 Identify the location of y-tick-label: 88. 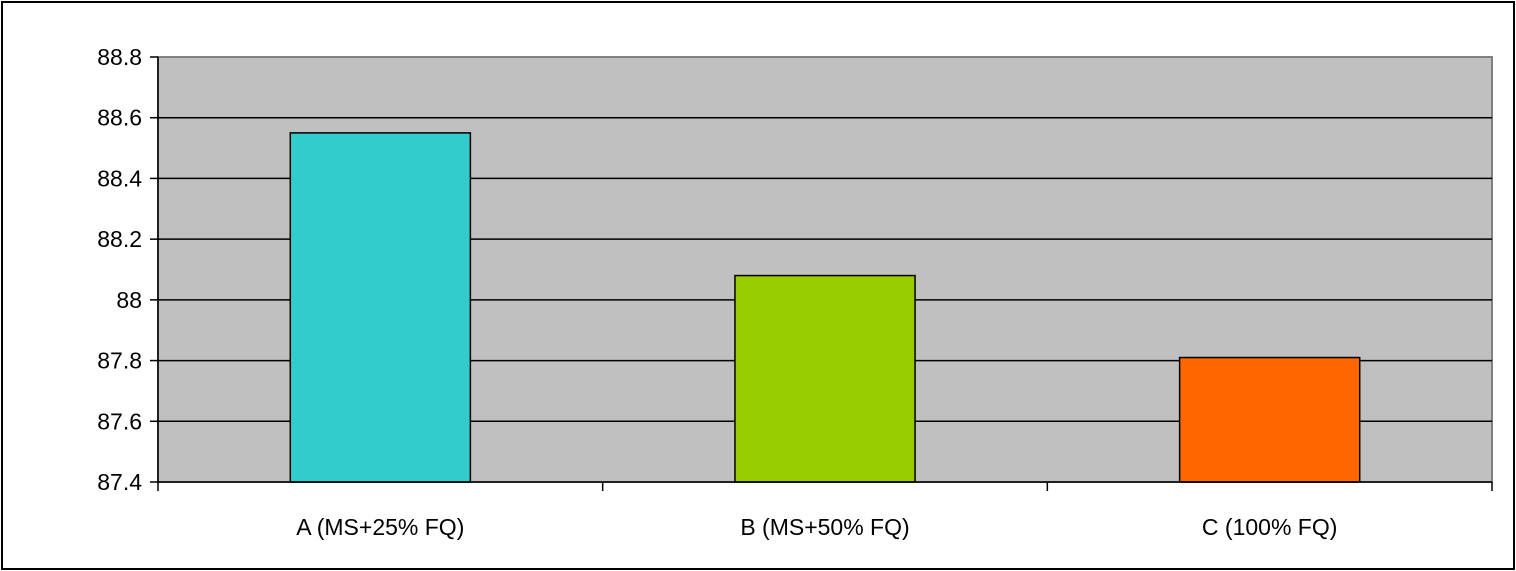
(129, 300).